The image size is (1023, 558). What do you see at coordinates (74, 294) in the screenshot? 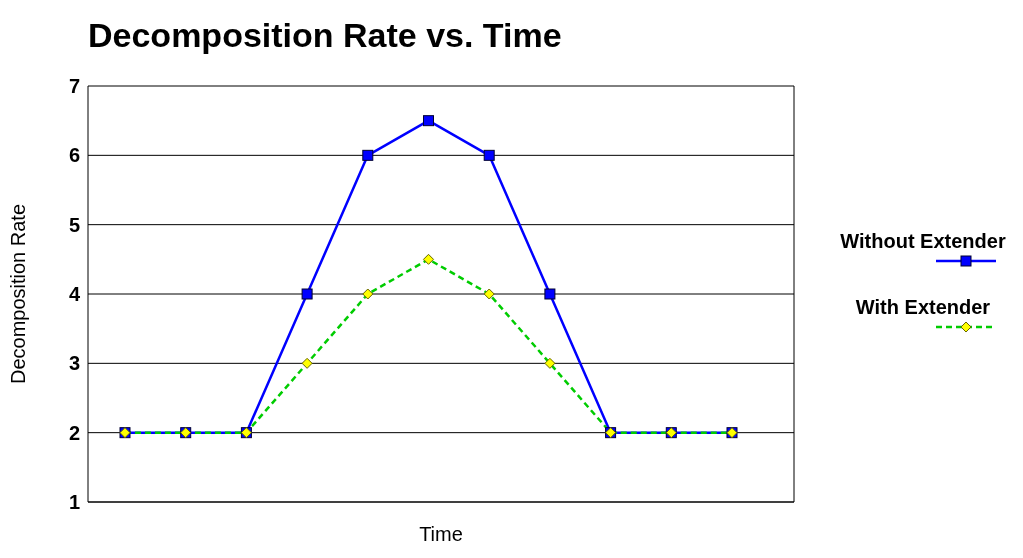
I see `y-tick-label: 4` at bounding box center [74, 294].